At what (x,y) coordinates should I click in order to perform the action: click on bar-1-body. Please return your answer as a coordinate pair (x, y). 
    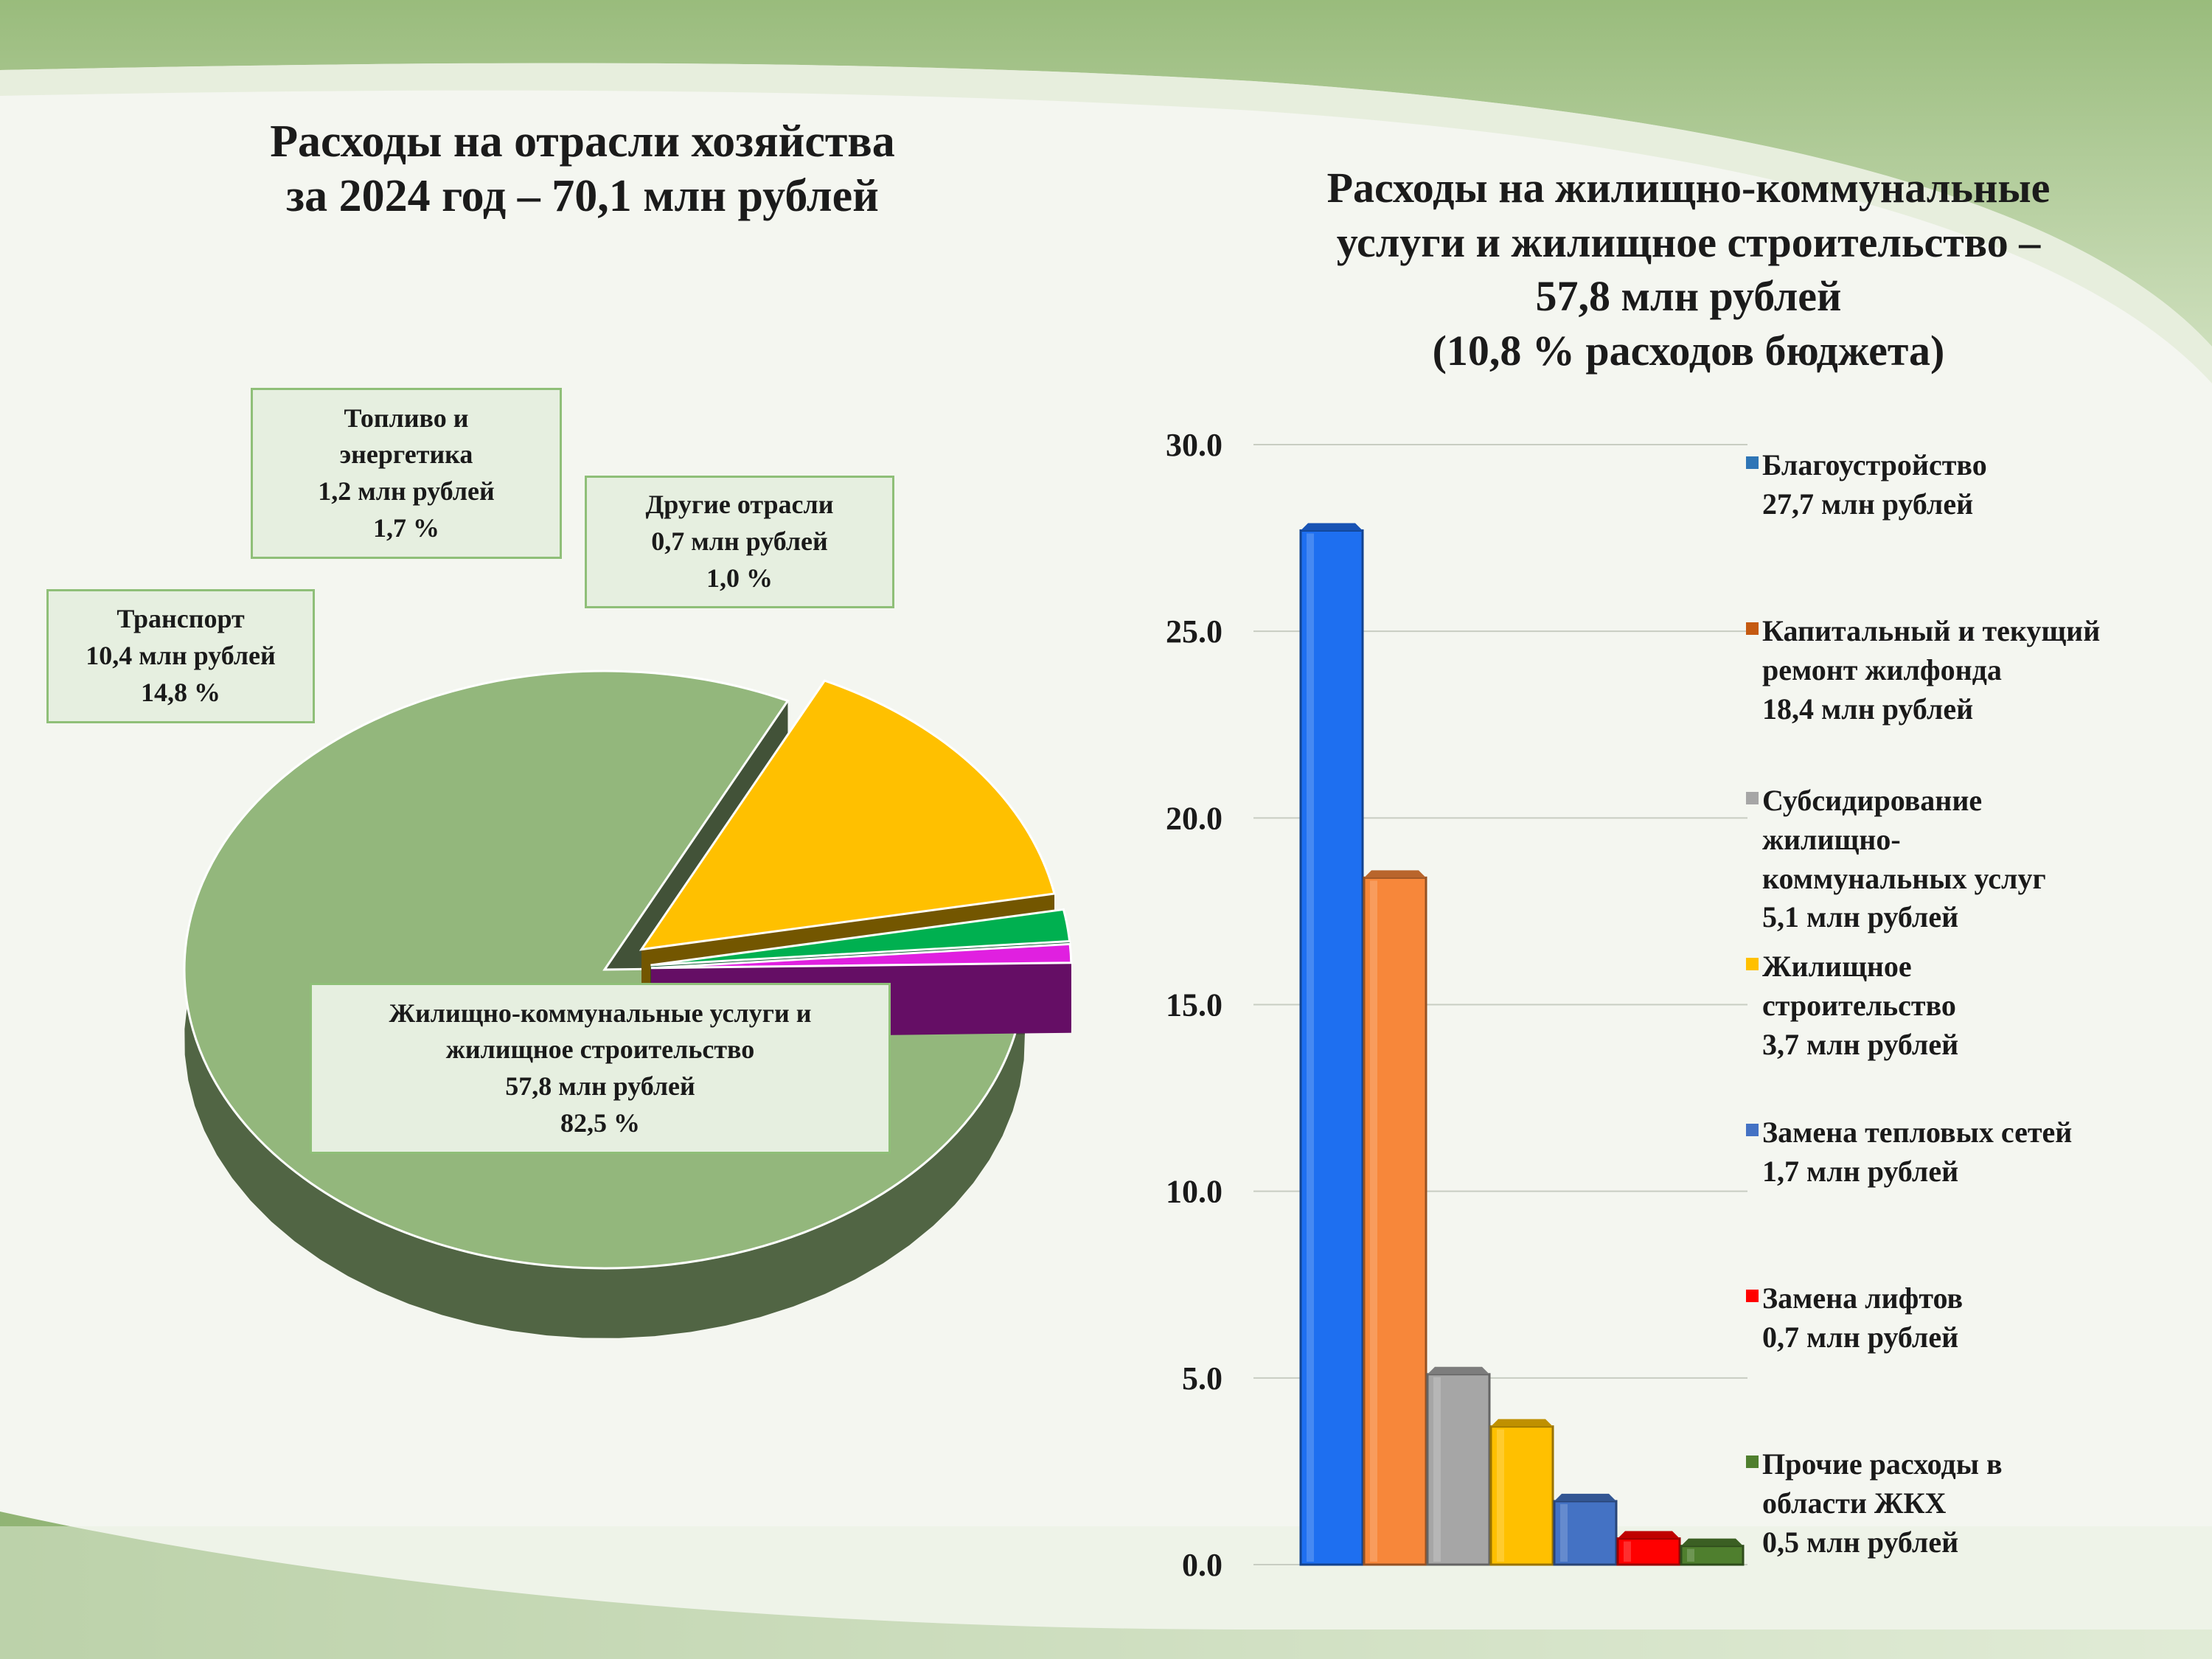
    Looking at the image, I should click on (1395, 1221).